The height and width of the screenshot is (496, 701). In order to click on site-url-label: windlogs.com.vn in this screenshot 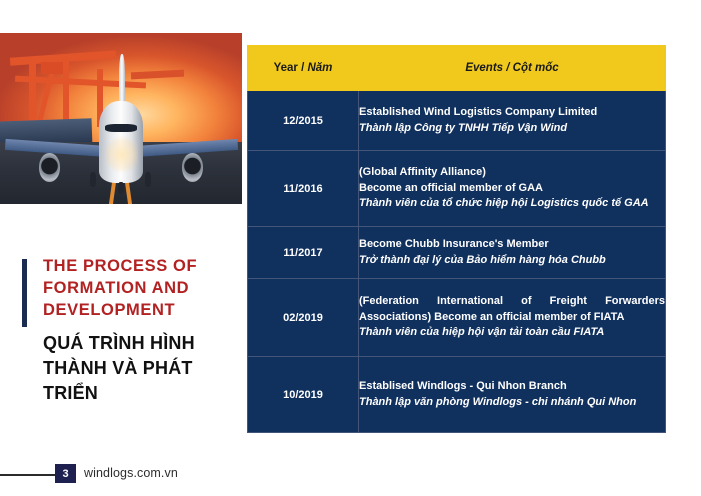, I will do `click(131, 473)`.